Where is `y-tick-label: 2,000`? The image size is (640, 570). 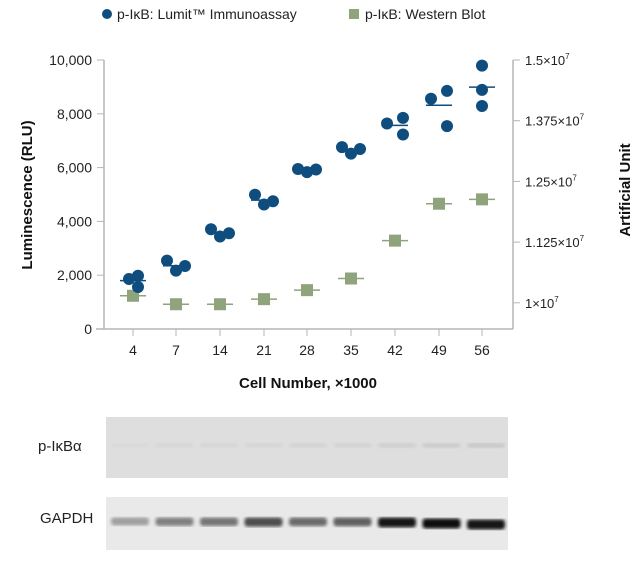 y-tick-label: 2,000 is located at coordinates (74, 275).